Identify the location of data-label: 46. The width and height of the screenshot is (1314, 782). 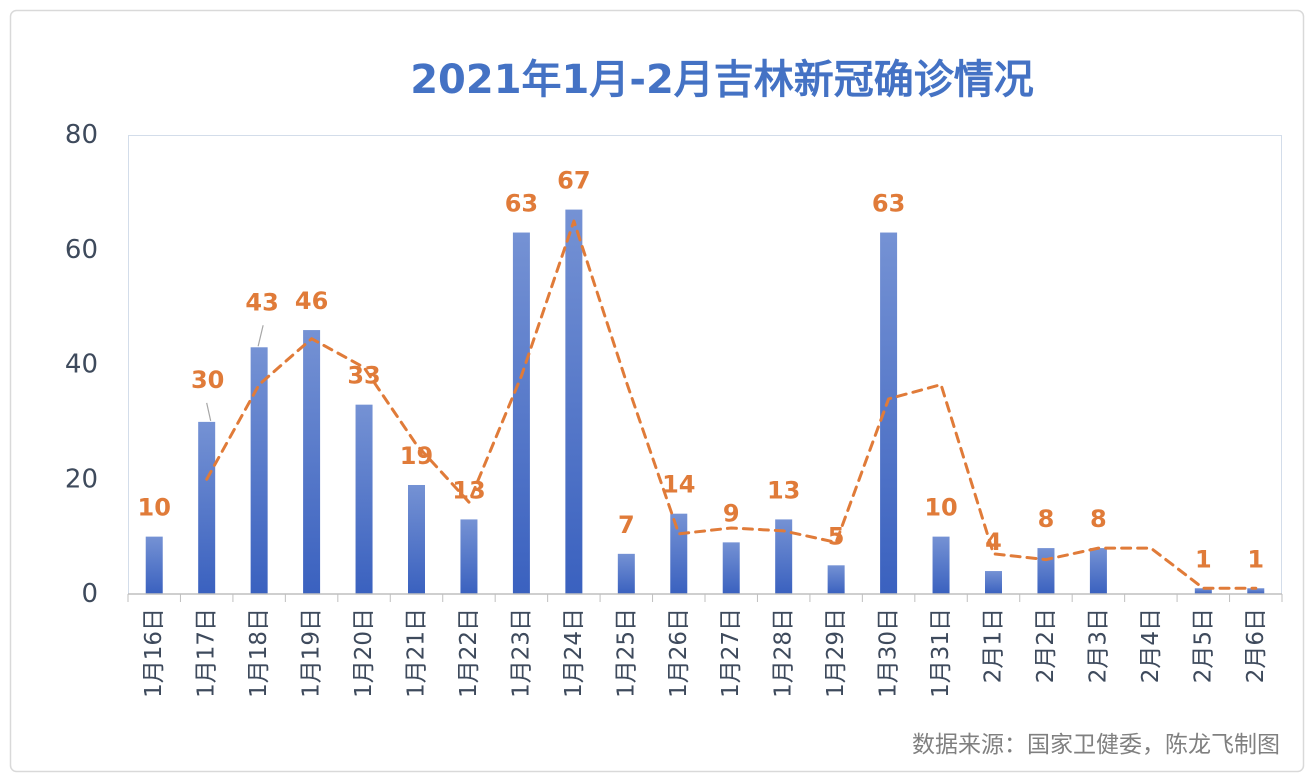
(311, 301).